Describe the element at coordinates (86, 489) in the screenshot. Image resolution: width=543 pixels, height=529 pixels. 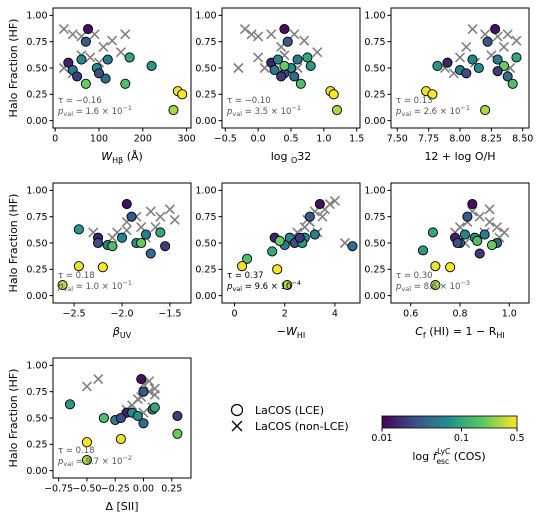
I see `x-tick-label: −0.50` at that location.